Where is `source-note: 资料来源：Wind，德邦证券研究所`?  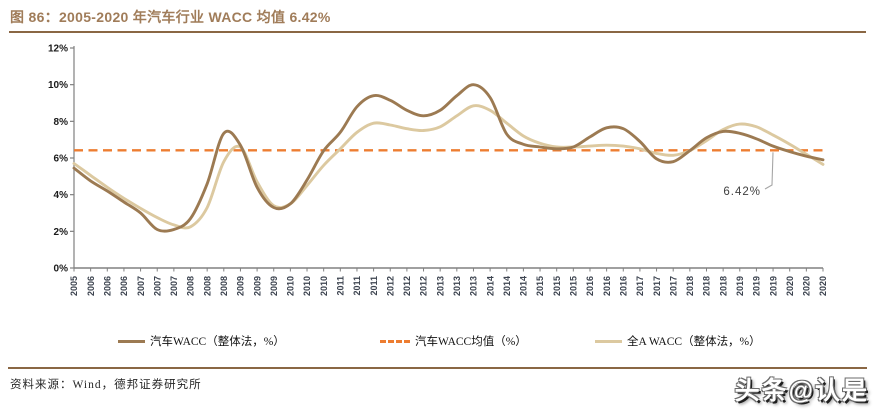
source-note: 资料来源：Wind，德邦证券研究所 is located at coordinates (106, 385).